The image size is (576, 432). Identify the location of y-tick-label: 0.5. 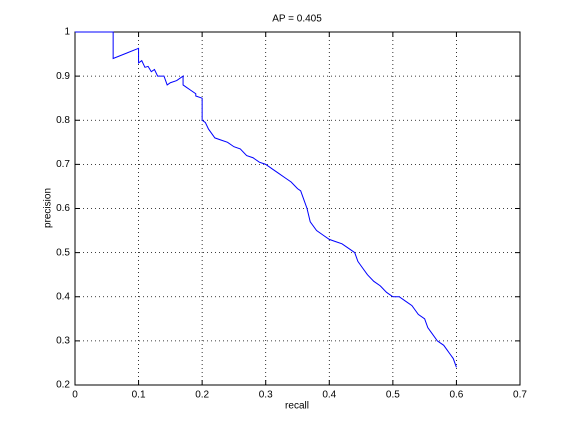
(63, 252).